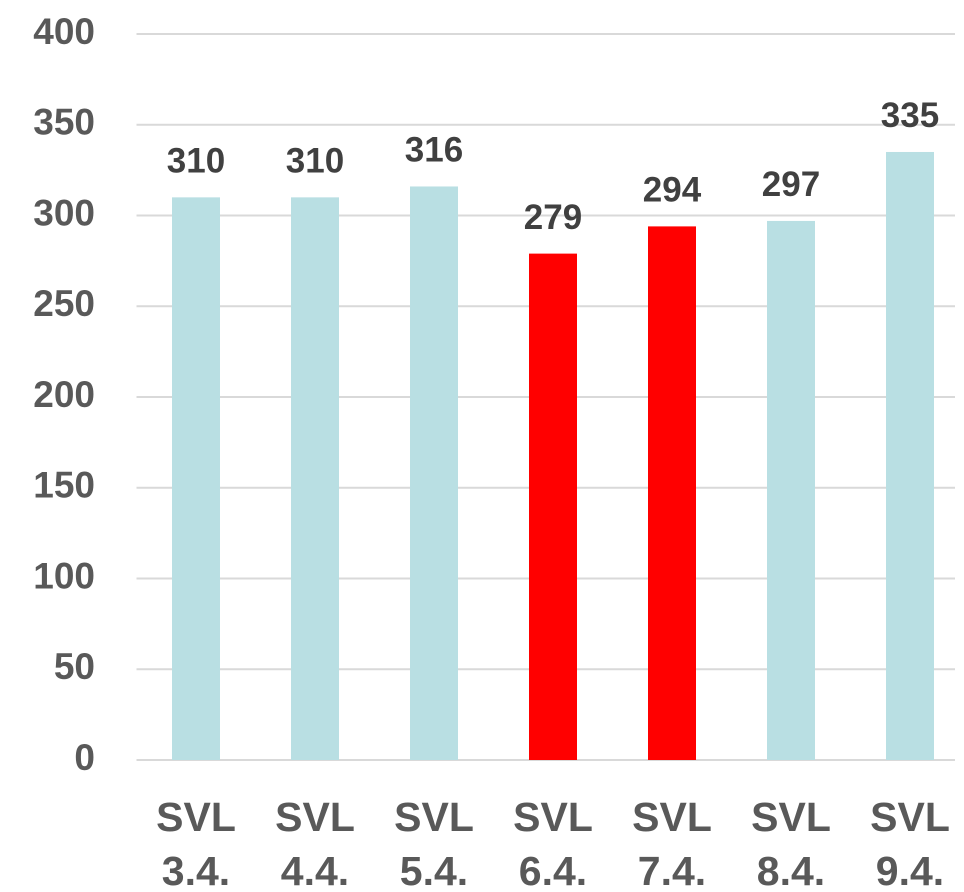  What do you see at coordinates (910, 843) in the screenshot?
I see `x-tick-label: SVL 9.4.` at bounding box center [910, 843].